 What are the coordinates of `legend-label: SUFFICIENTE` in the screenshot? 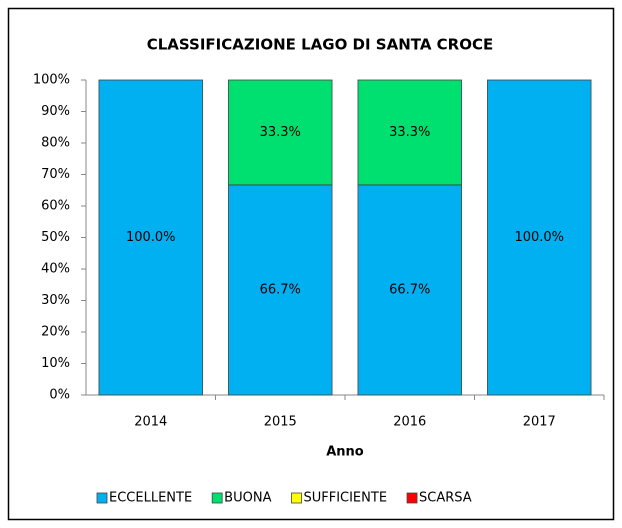 It's located at (345, 498).